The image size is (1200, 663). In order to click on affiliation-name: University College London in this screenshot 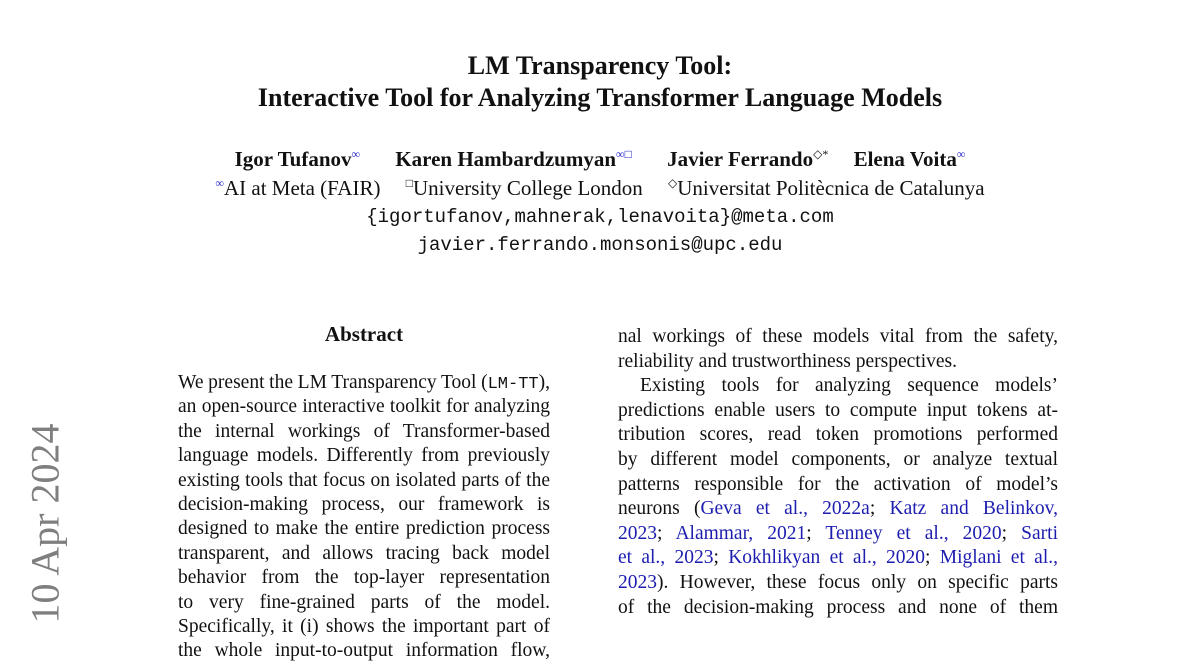, I will do `click(527, 188)`.